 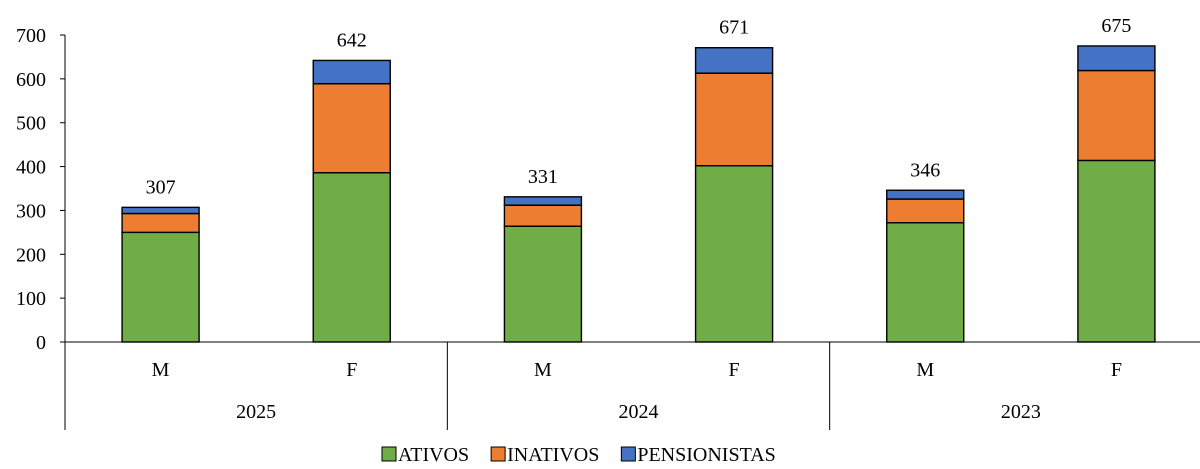 I want to click on x-group-label: 2023, so click(x=1021, y=412).